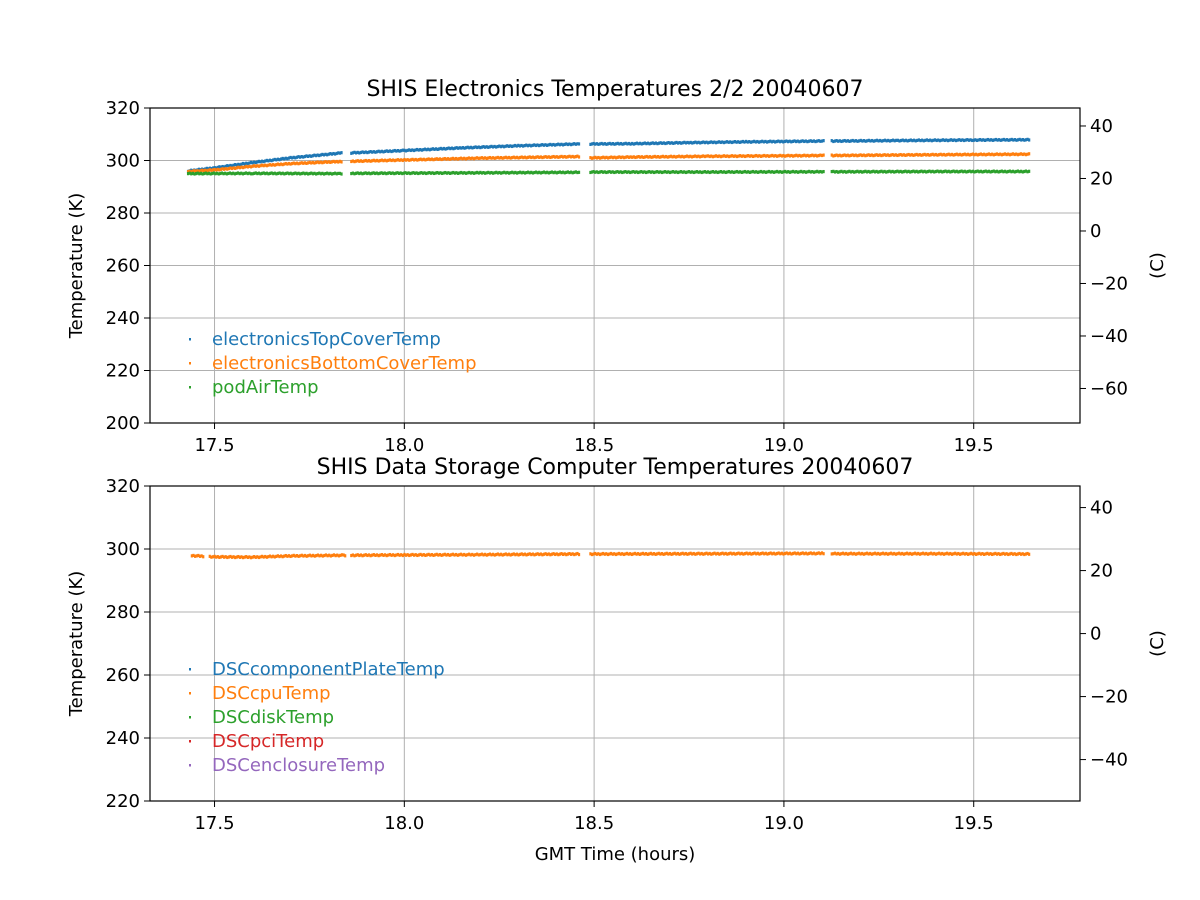 The width and height of the screenshot is (1200, 900). What do you see at coordinates (214, 823) in the screenshot?
I see `x-tick-label: 17.5` at bounding box center [214, 823].